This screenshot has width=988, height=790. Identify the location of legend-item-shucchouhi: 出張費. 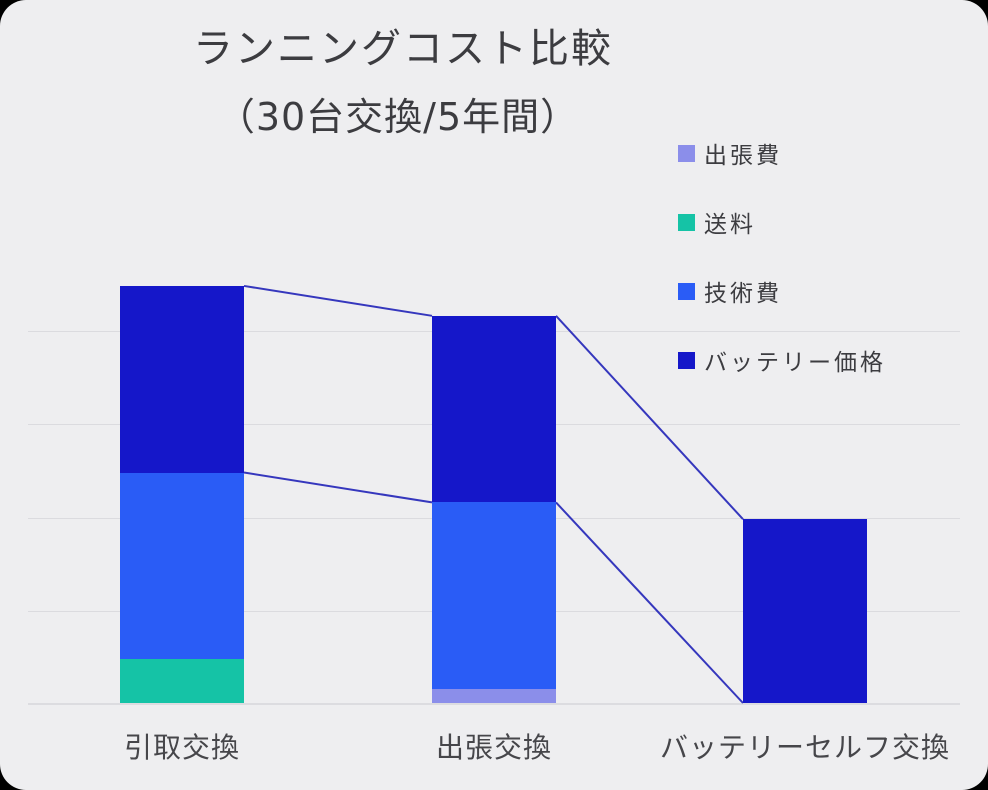
(782, 155).